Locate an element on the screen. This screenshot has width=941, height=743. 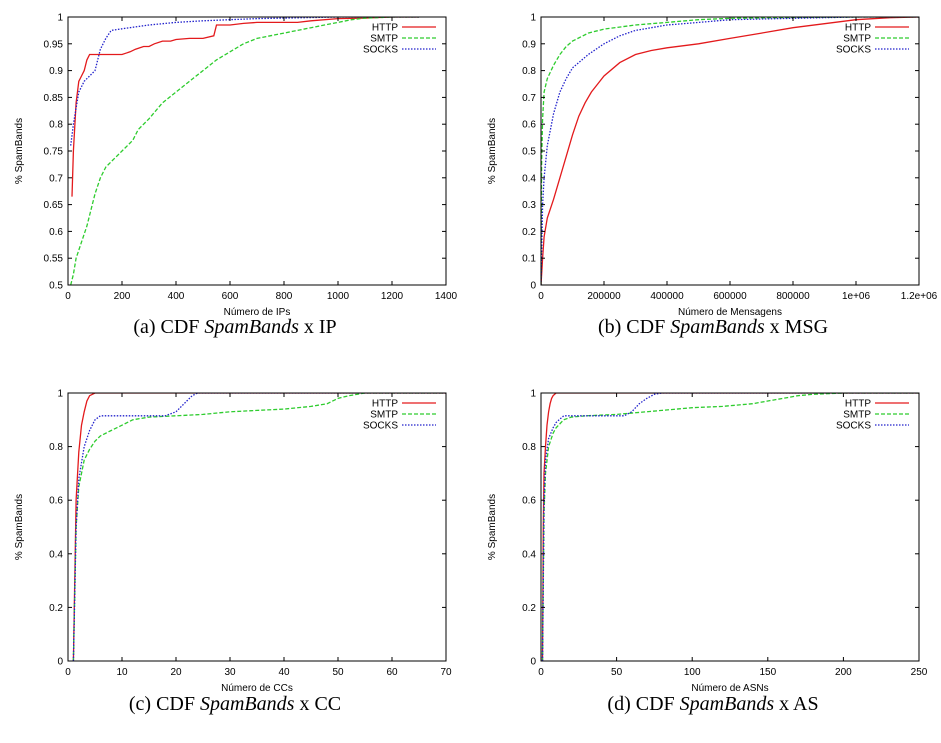
y-tick-label: 0.3 is located at coordinates (529, 205).